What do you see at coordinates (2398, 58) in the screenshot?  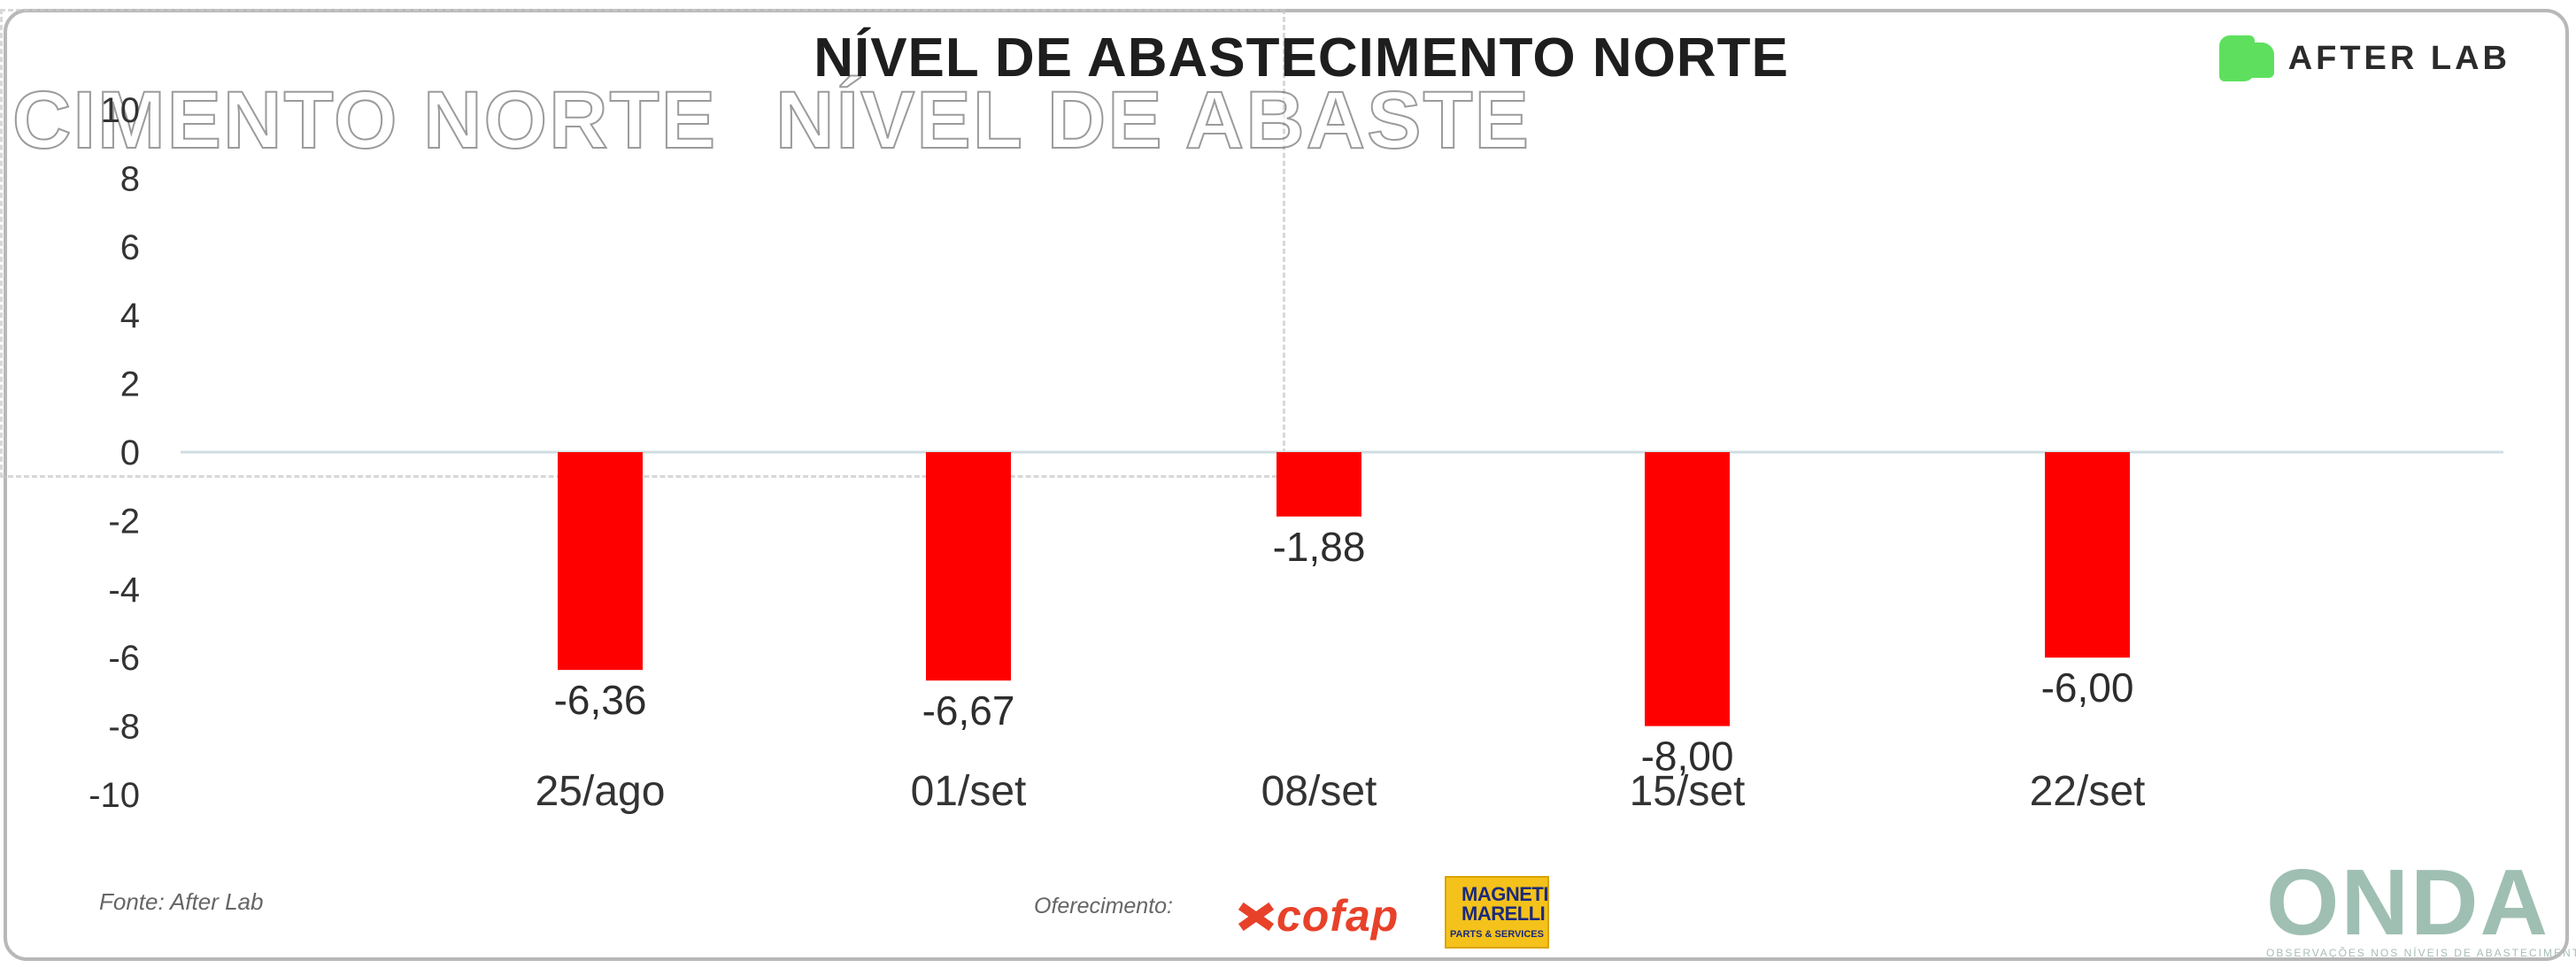 I see `afterlab-brand-name: AFTER LAB` at bounding box center [2398, 58].